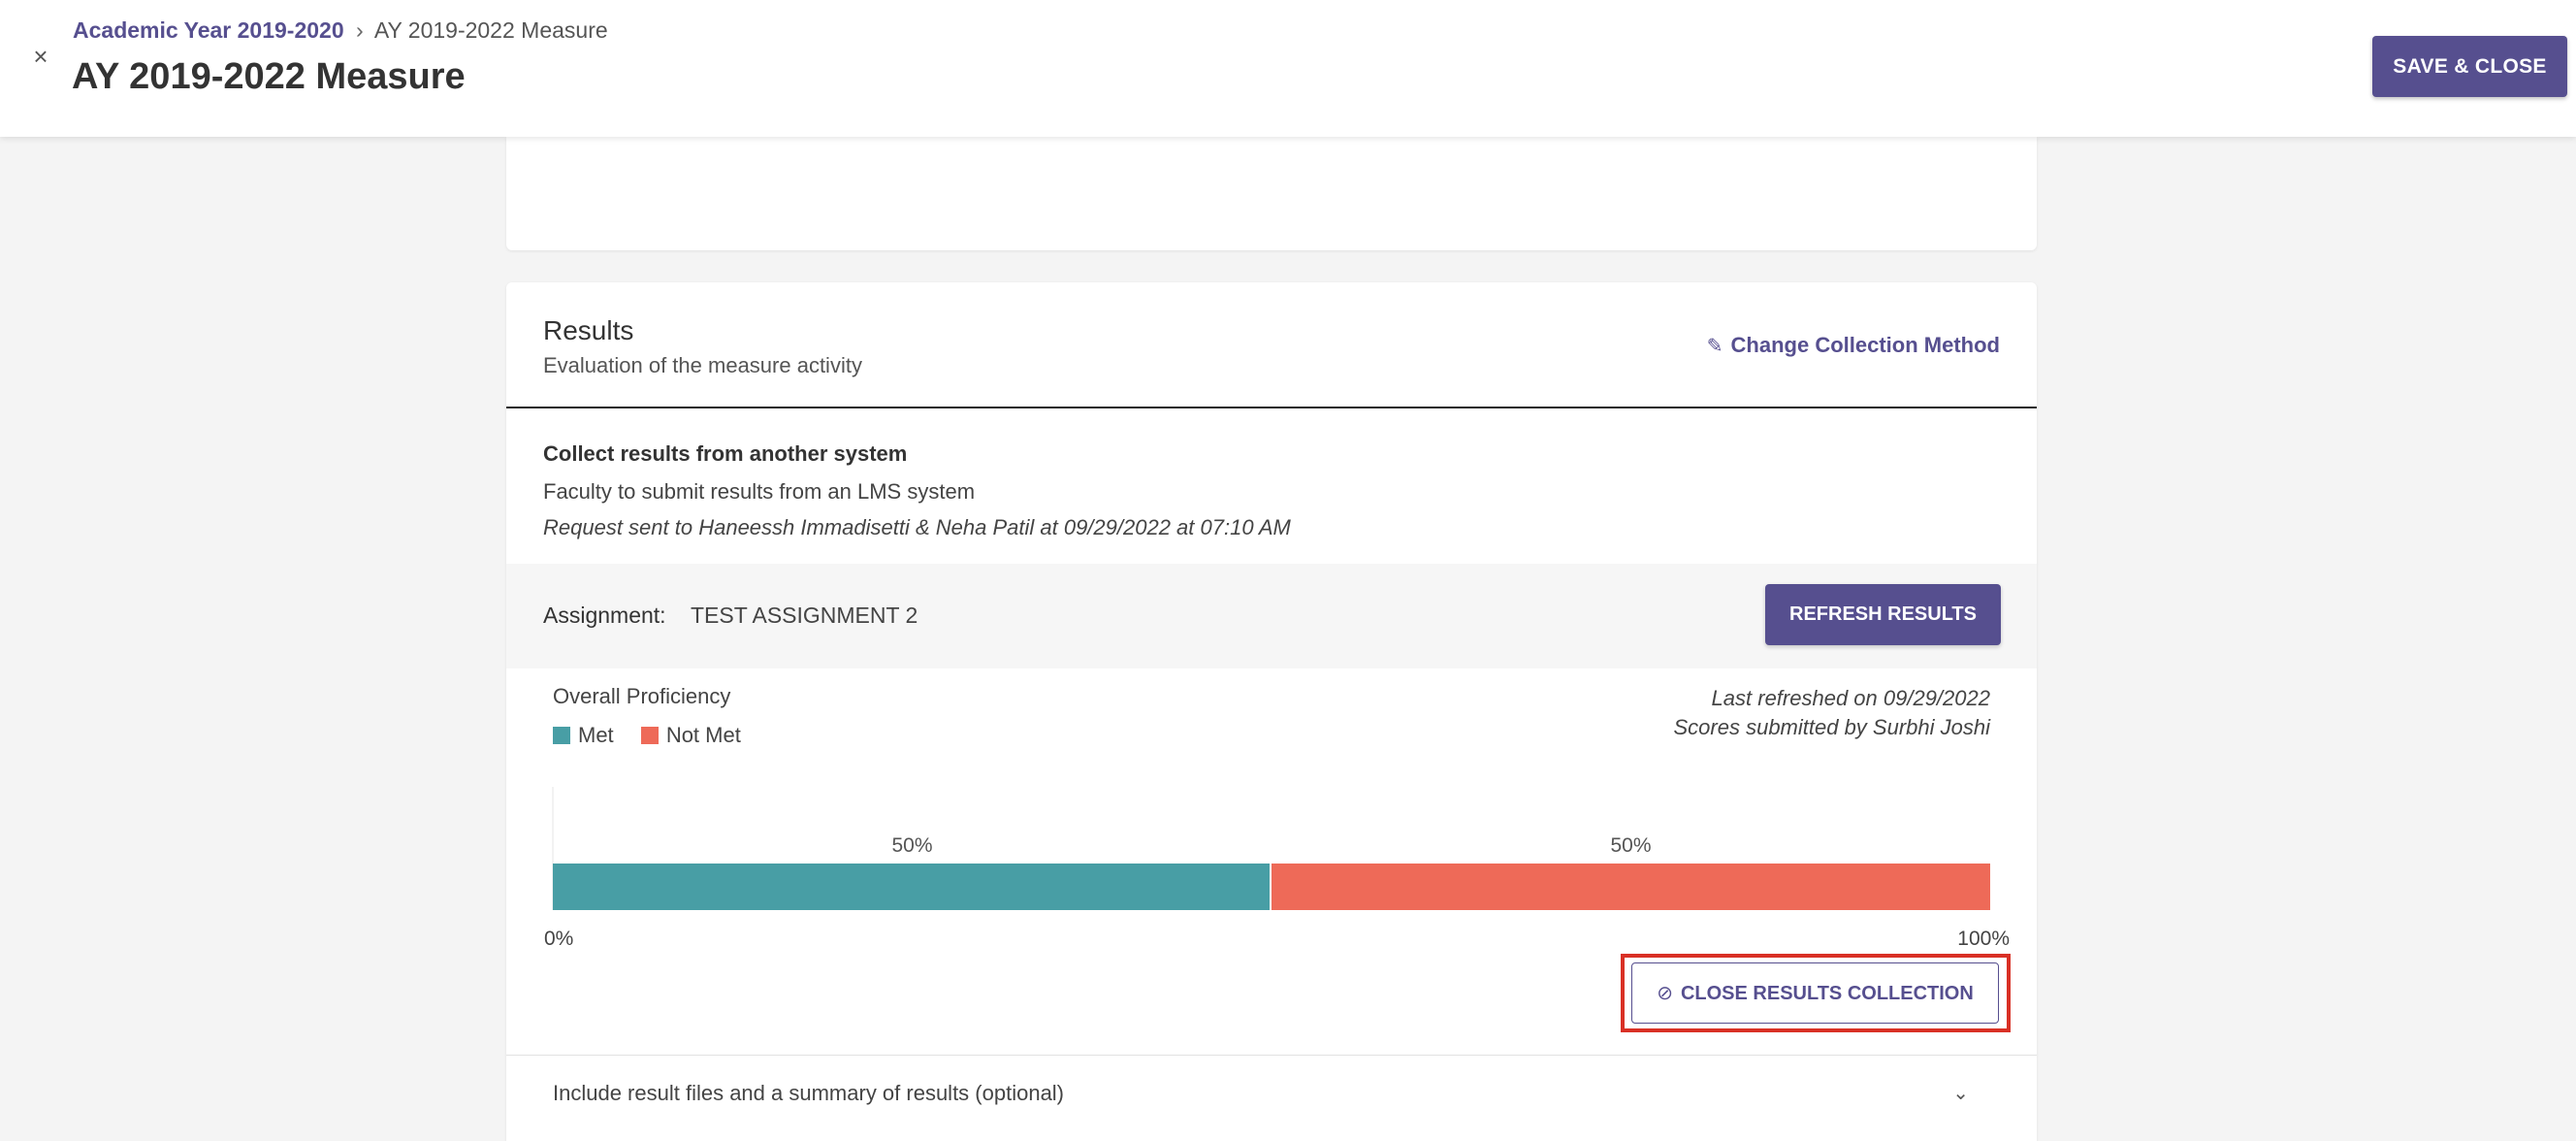 This screenshot has height=1141, width=2576. I want to click on legend-item-not-met: Not Met, so click(690, 735).